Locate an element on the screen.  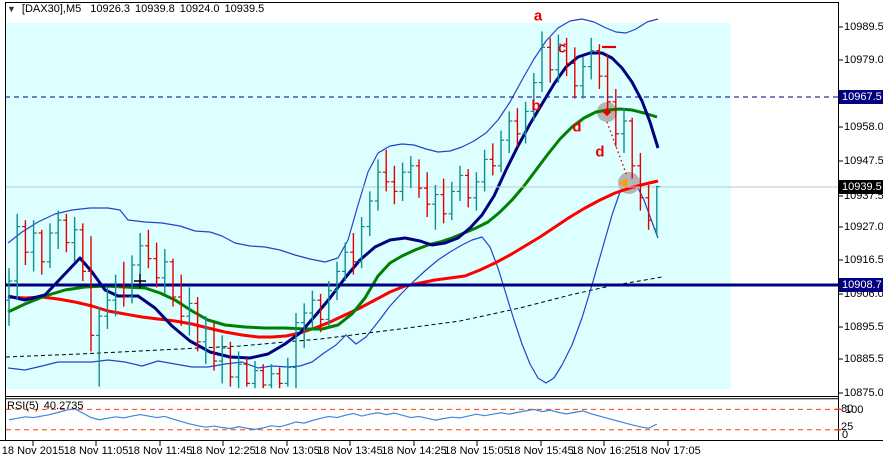
trendline-dashed is located at coordinates (334, 317).